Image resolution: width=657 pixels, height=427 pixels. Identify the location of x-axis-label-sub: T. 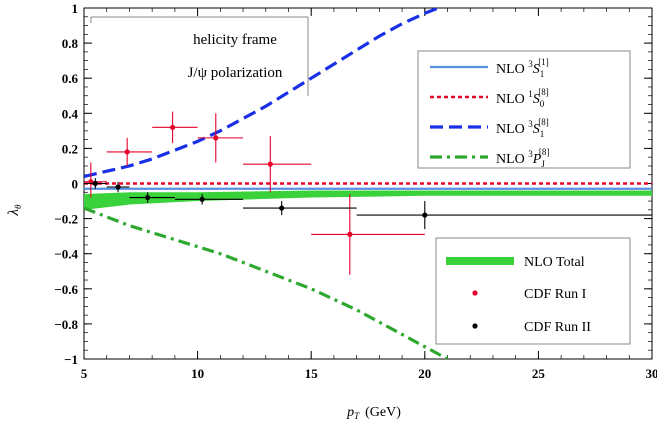
(357, 416).